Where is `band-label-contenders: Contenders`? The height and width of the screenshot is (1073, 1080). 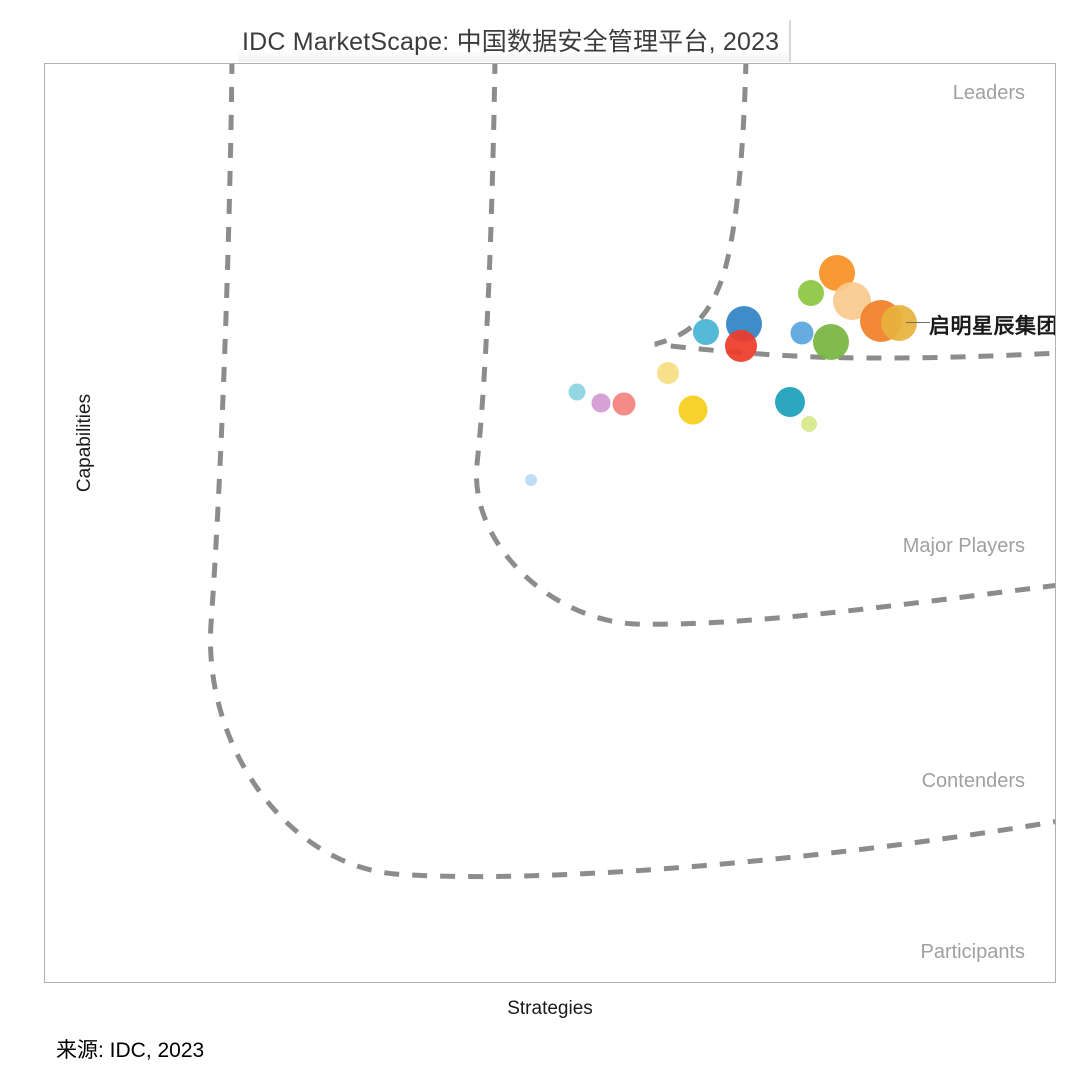
band-label-contenders: Contenders is located at coordinates (973, 781).